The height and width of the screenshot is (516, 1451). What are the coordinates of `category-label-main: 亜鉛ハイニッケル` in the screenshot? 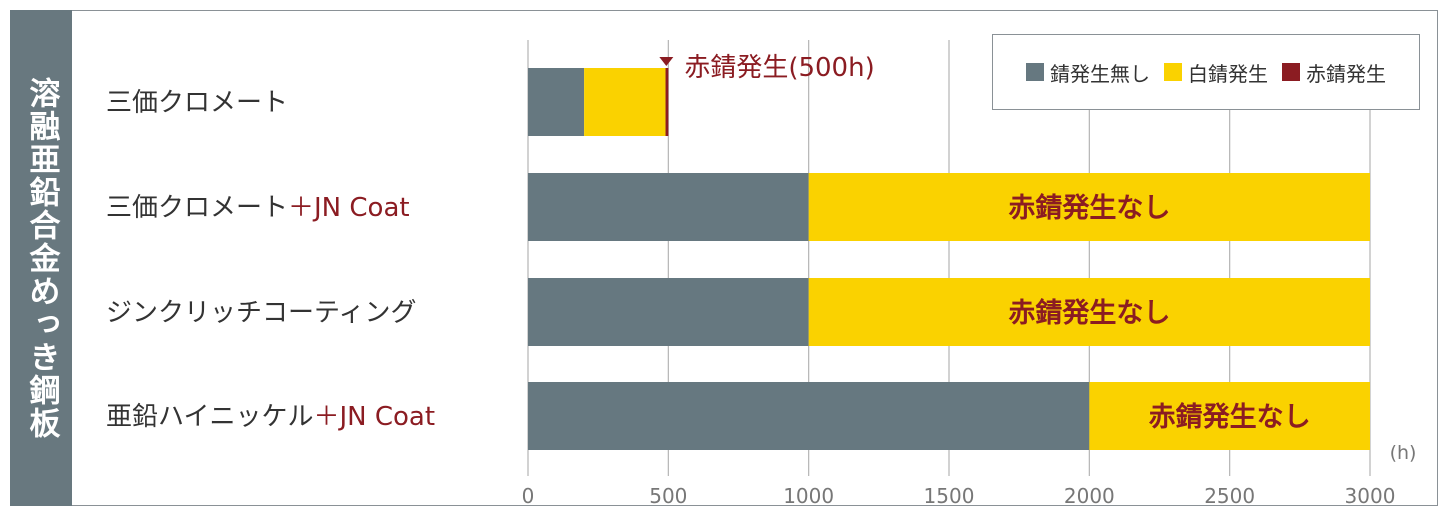 It's located at (209, 417).